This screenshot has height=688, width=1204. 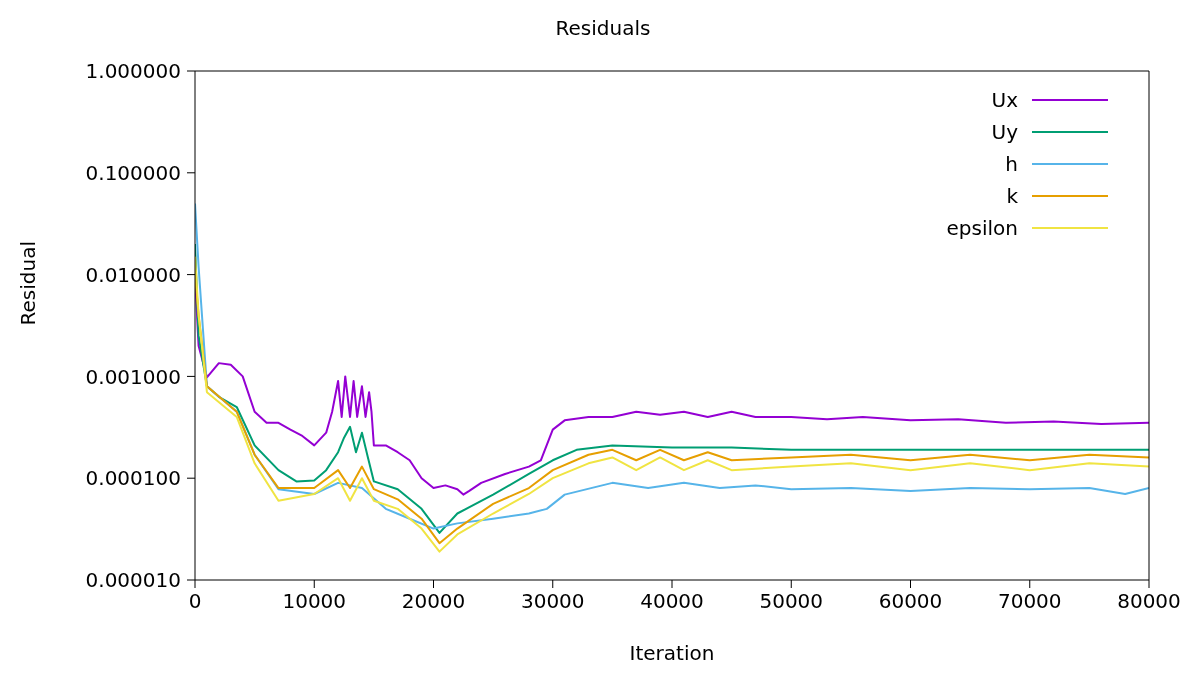 I want to click on x-axis-title: Iteration, so click(x=672, y=653).